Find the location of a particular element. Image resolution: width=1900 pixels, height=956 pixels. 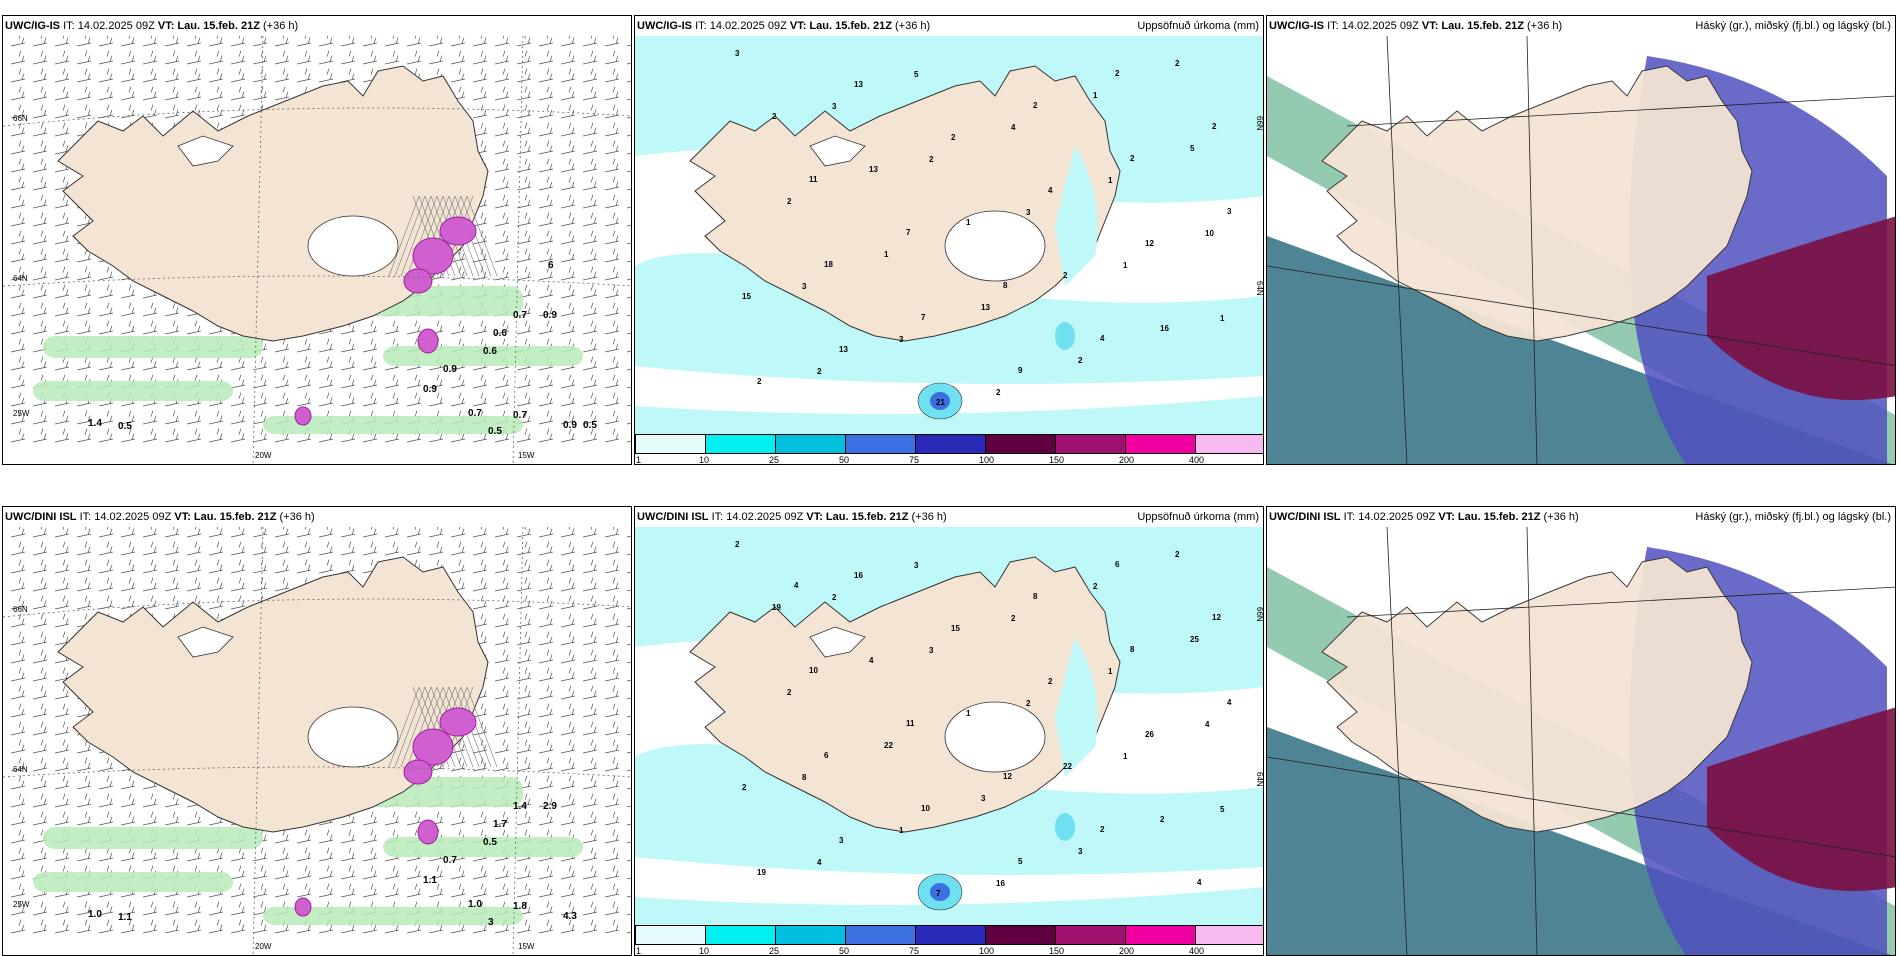

precip-value: 6 is located at coordinates (1117, 564).